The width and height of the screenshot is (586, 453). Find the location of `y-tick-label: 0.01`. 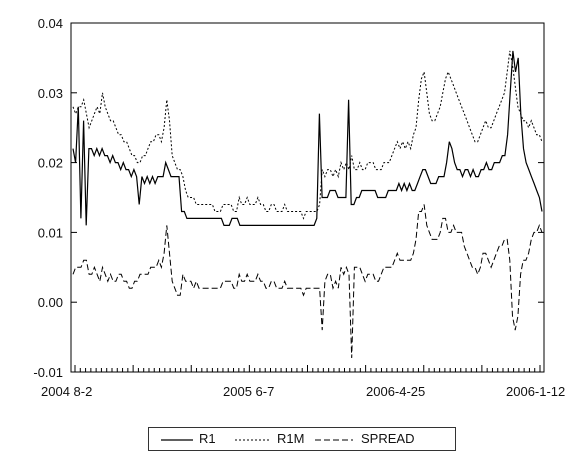

y-tick-label: 0.01 is located at coordinates (50, 232).